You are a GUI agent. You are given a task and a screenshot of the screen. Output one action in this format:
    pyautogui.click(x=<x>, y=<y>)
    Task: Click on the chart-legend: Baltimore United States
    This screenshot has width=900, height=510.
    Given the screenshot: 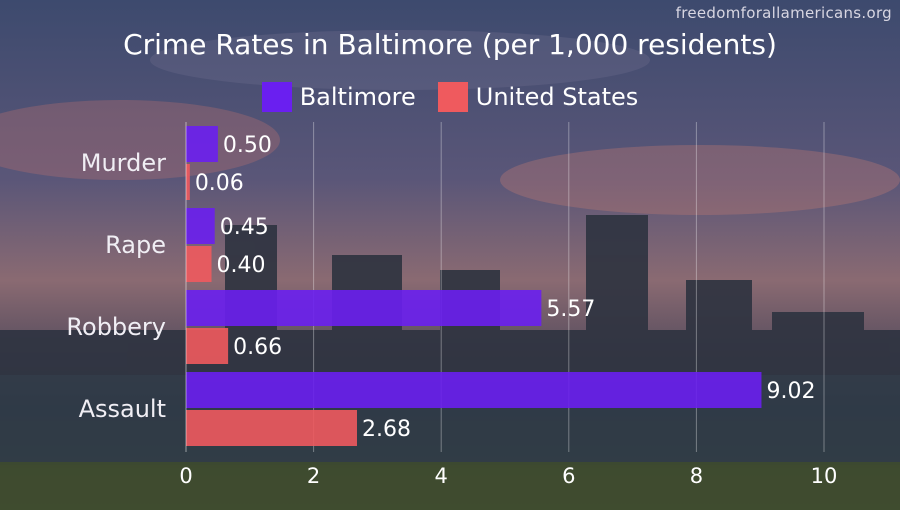 What is the action you would take?
    pyautogui.click(x=450, y=97)
    